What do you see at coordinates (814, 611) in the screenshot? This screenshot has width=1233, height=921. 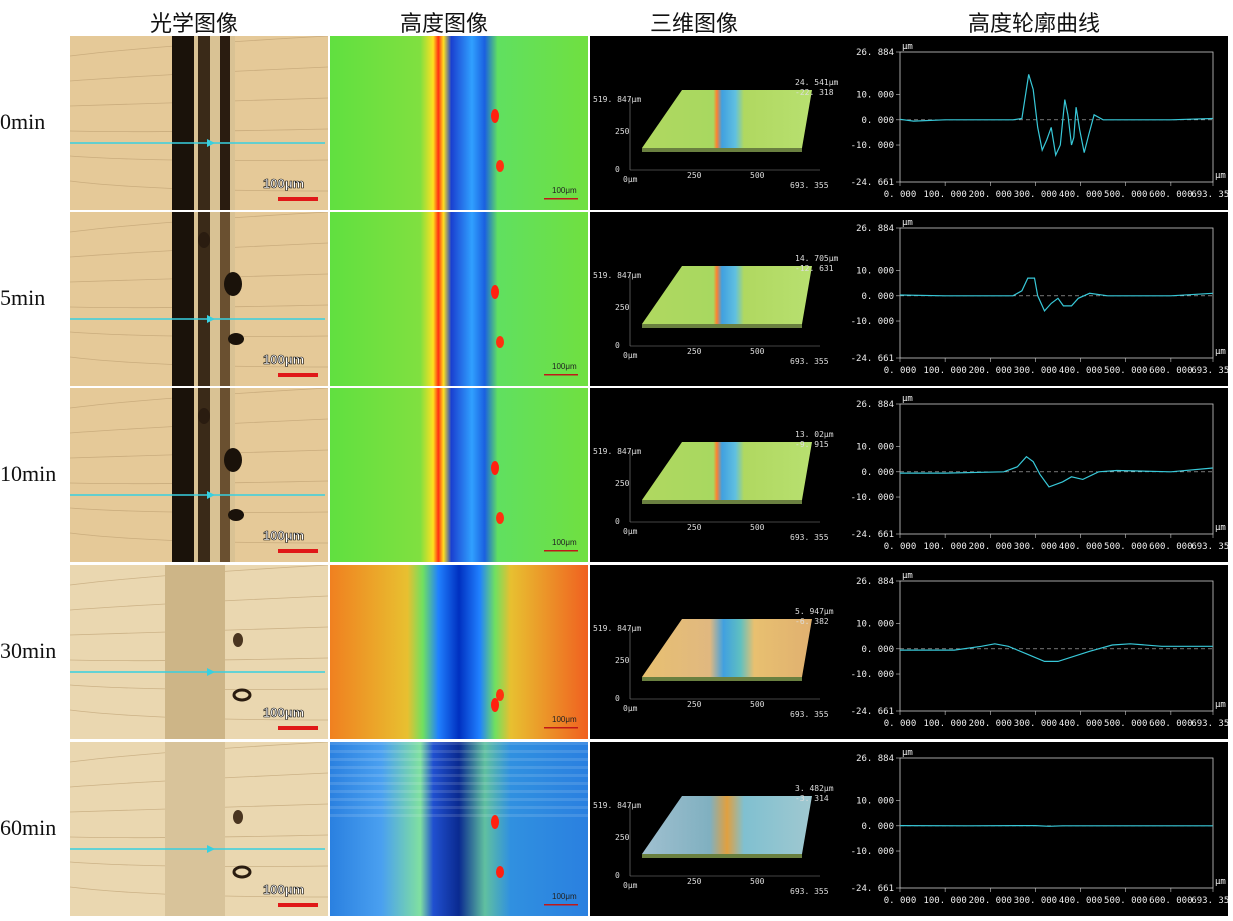 I see `3d-z-max: 5. 947μm` at bounding box center [814, 611].